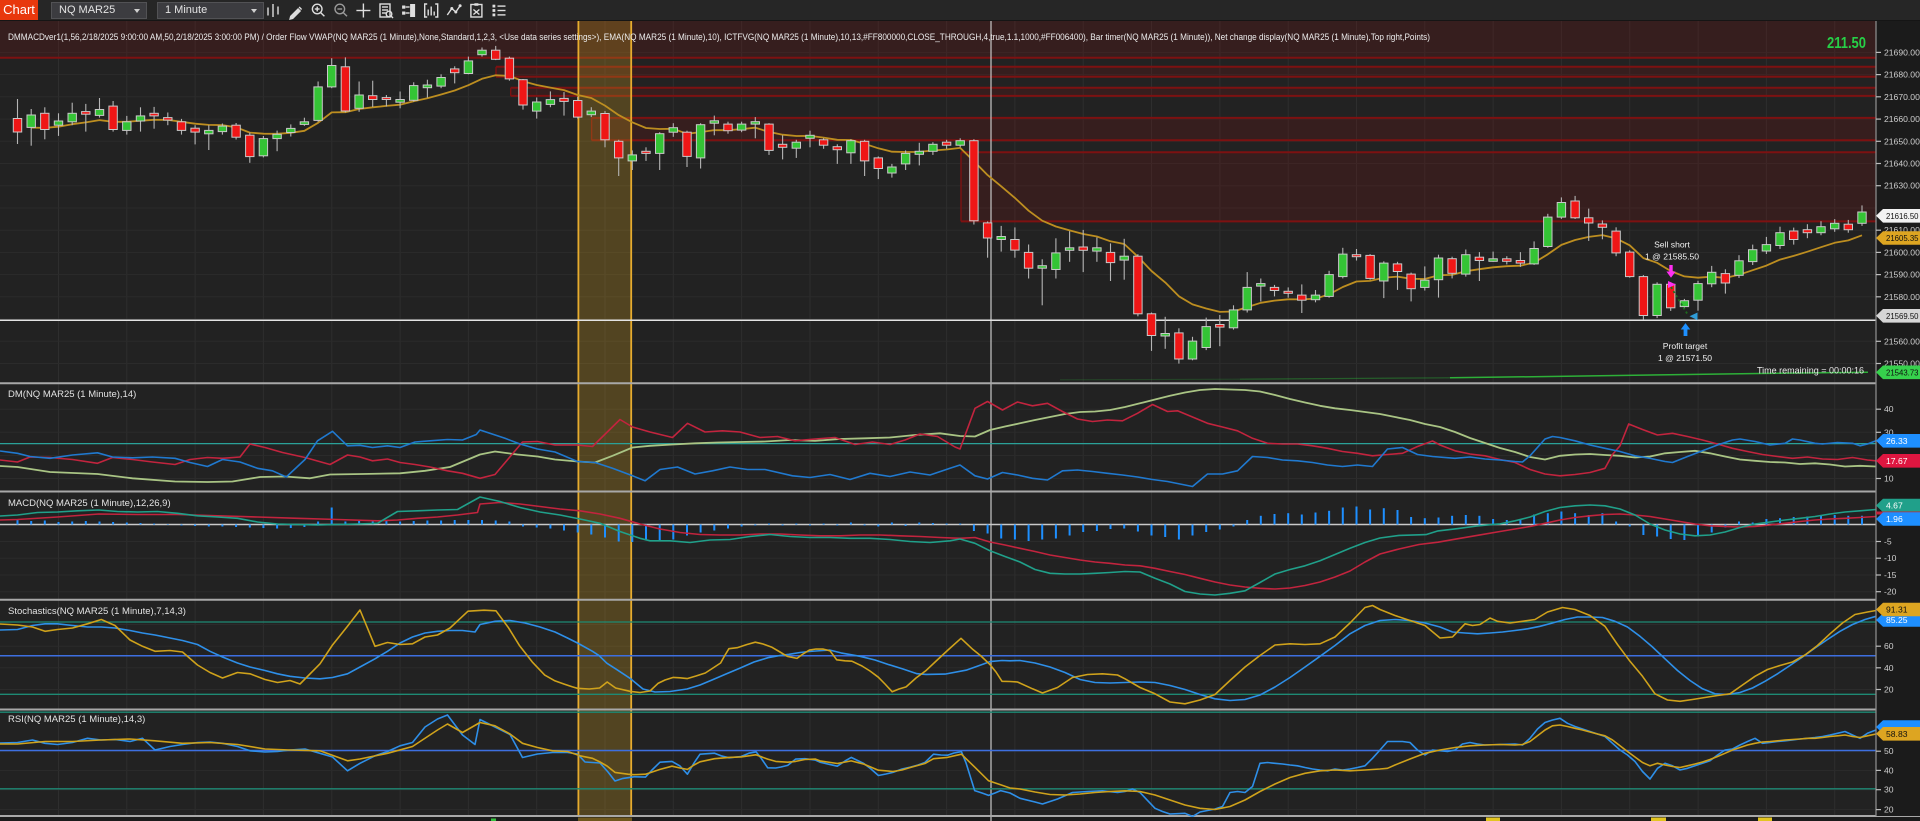 The width and height of the screenshot is (1920, 821). What do you see at coordinates (1902, 141) in the screenshot?
I see `svg-text: 21650.00` at bounding box center [1902, 141].